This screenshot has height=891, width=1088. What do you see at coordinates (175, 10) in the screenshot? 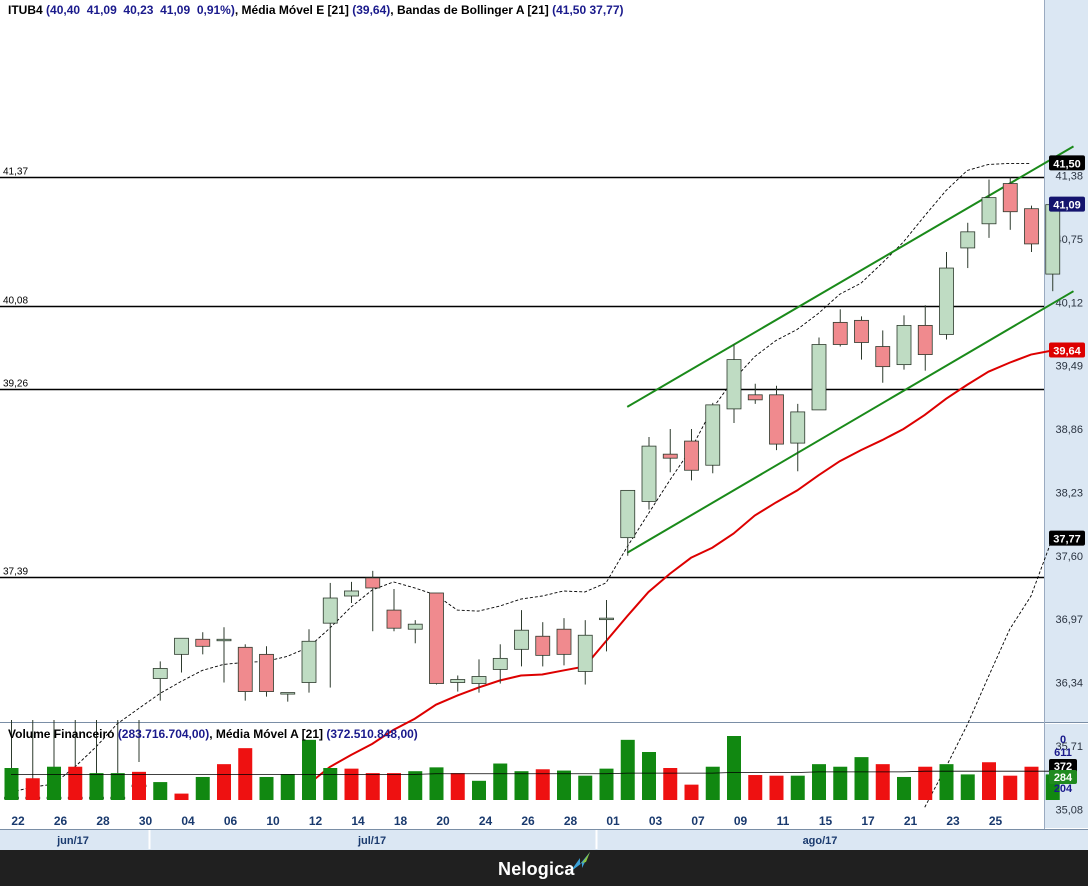
I see `close-value: 41,09` at bounding box center [175, 10].